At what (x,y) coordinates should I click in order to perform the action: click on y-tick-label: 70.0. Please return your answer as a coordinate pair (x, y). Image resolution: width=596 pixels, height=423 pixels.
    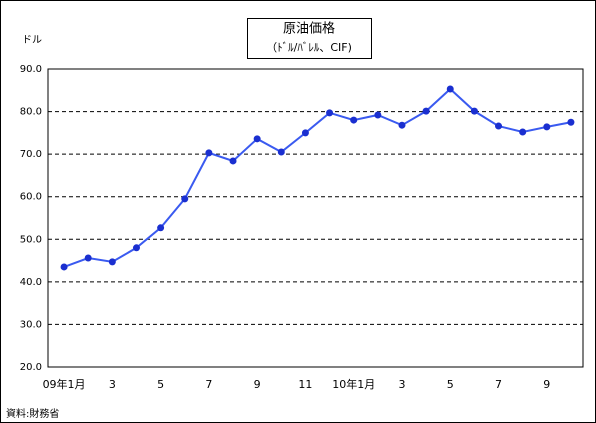
    Looking at the image, I should click on (31, 154).